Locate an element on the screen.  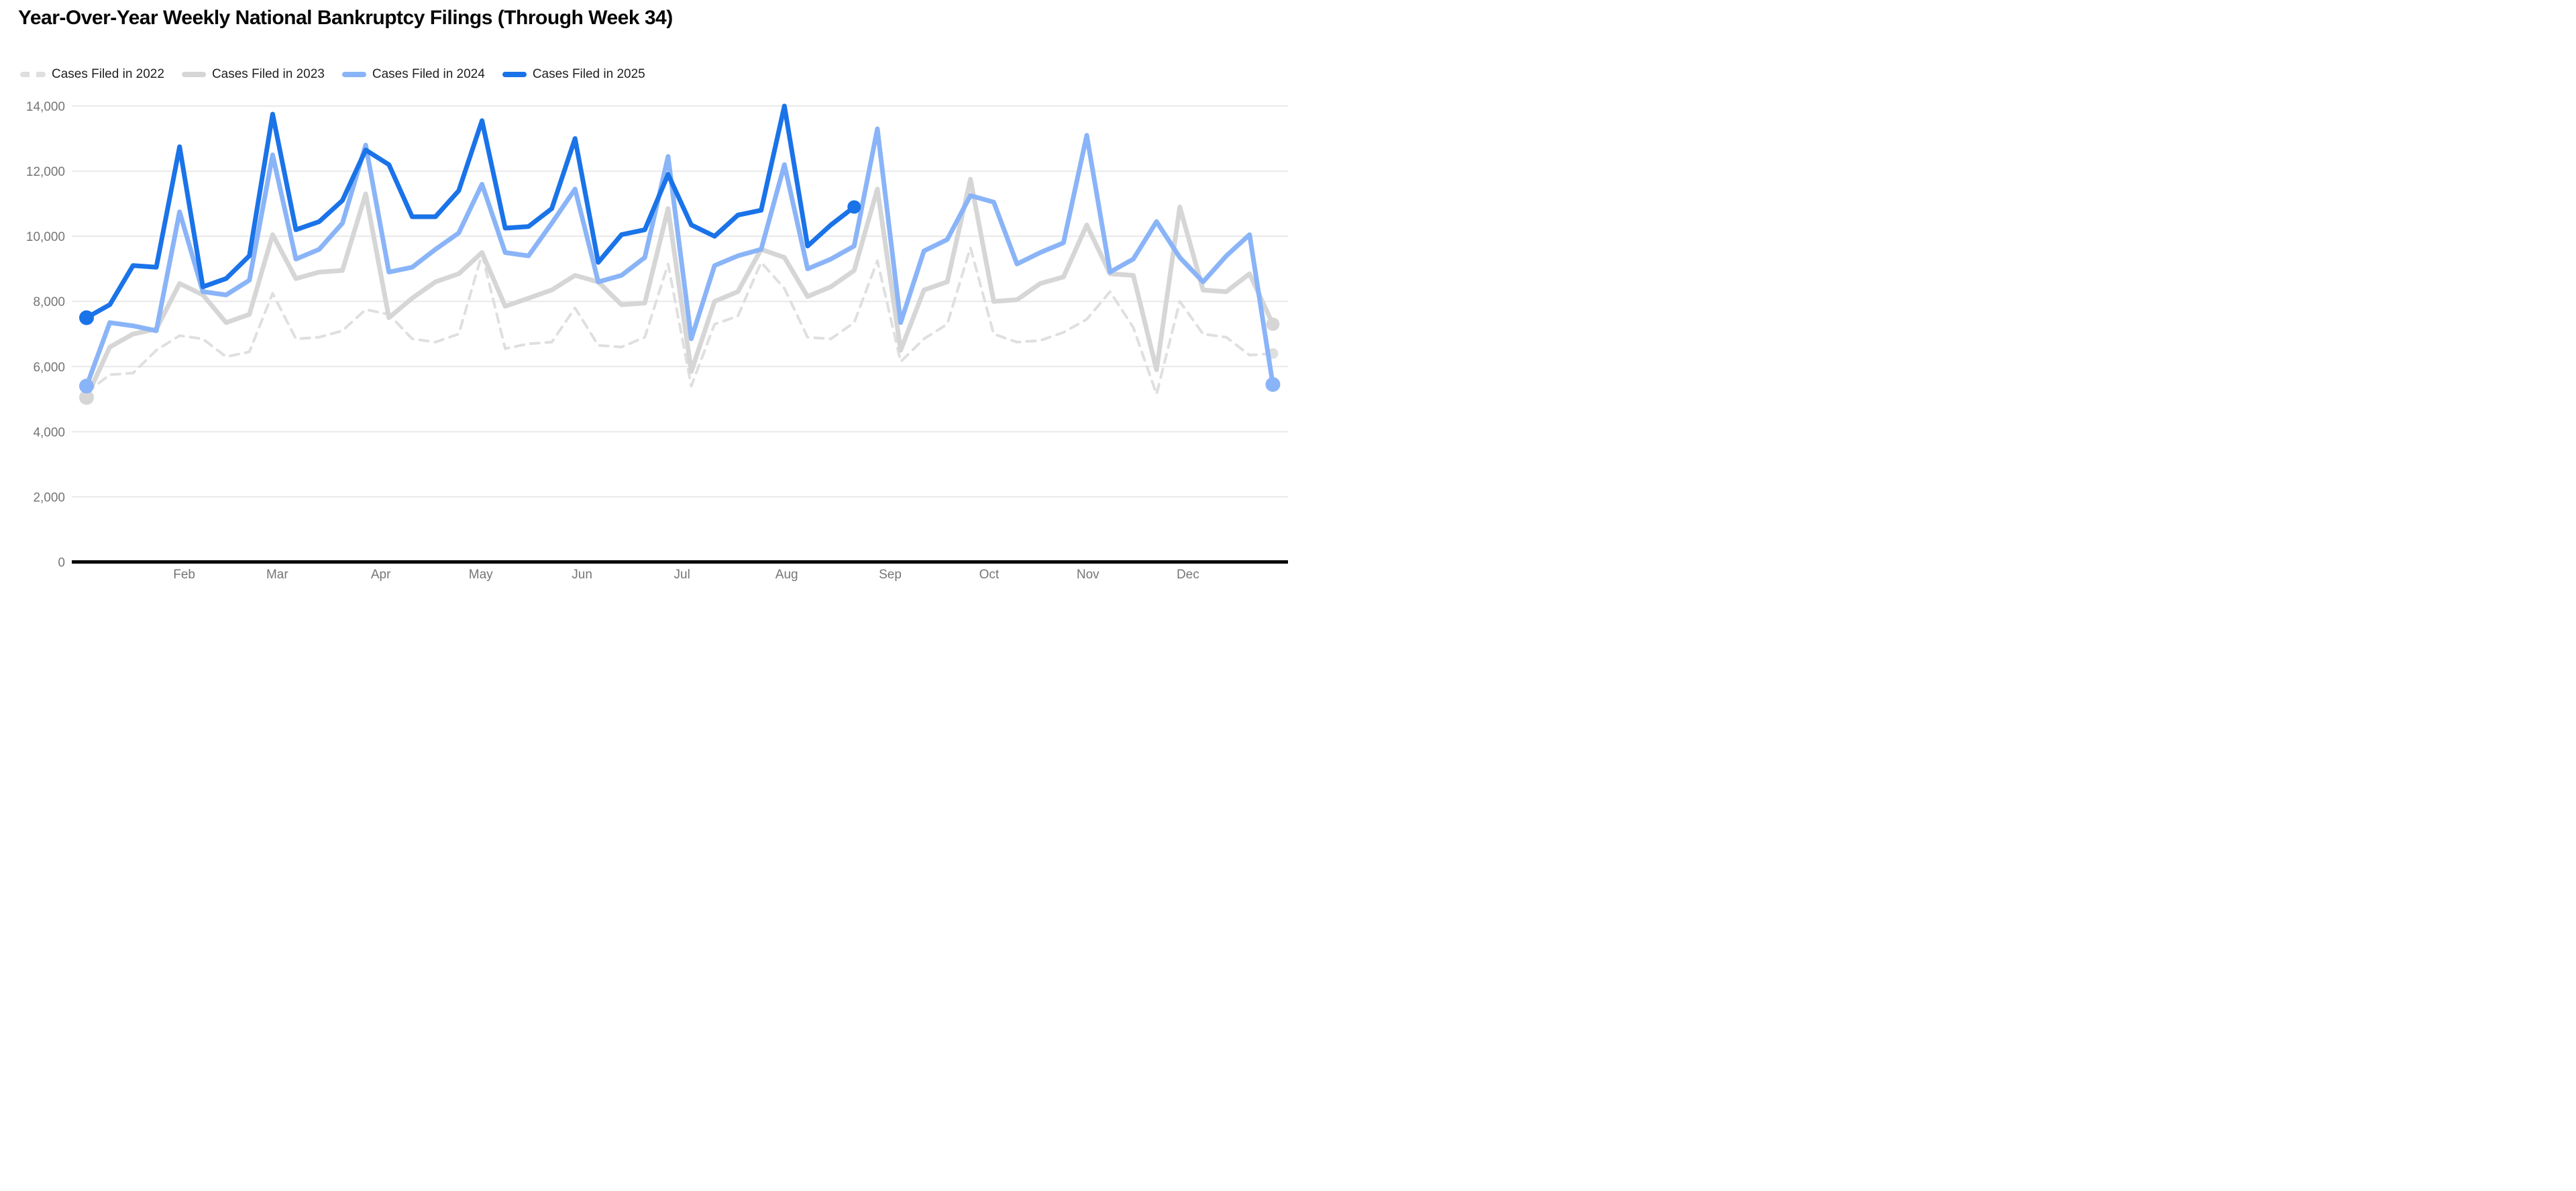
x-axis-month-label-jun: Jun is located at coordinates (582, 575).